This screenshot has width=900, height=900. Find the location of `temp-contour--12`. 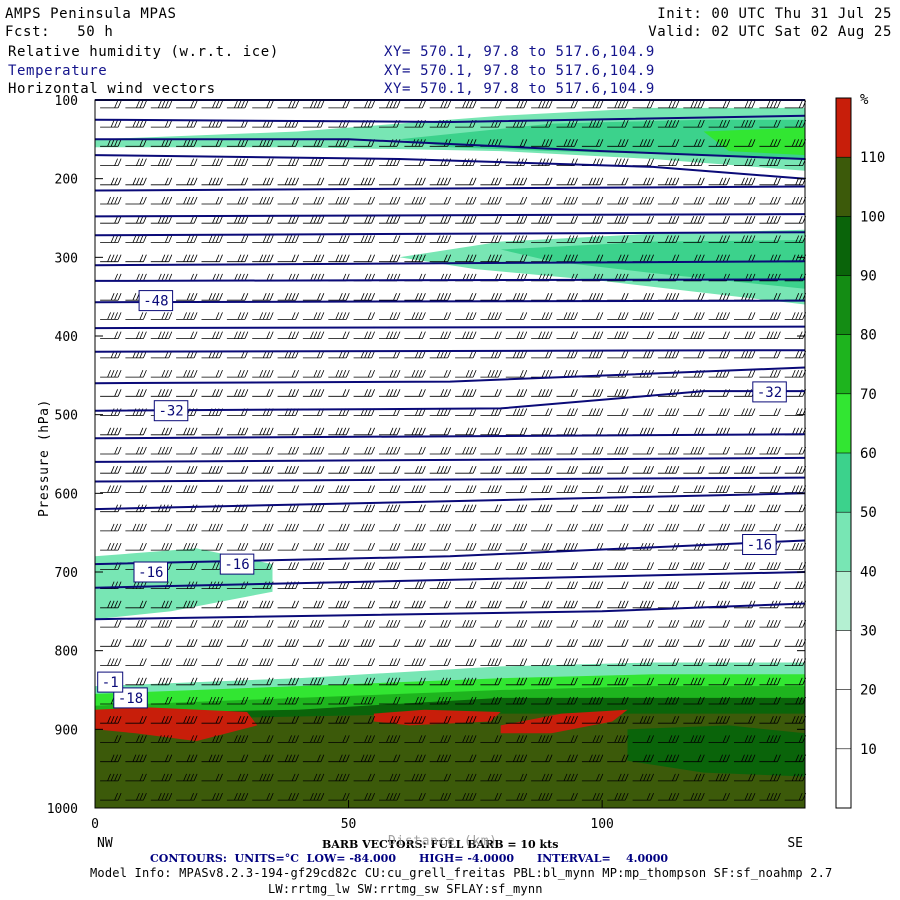

temp-contour--12 is located at coordinates (450, 552).